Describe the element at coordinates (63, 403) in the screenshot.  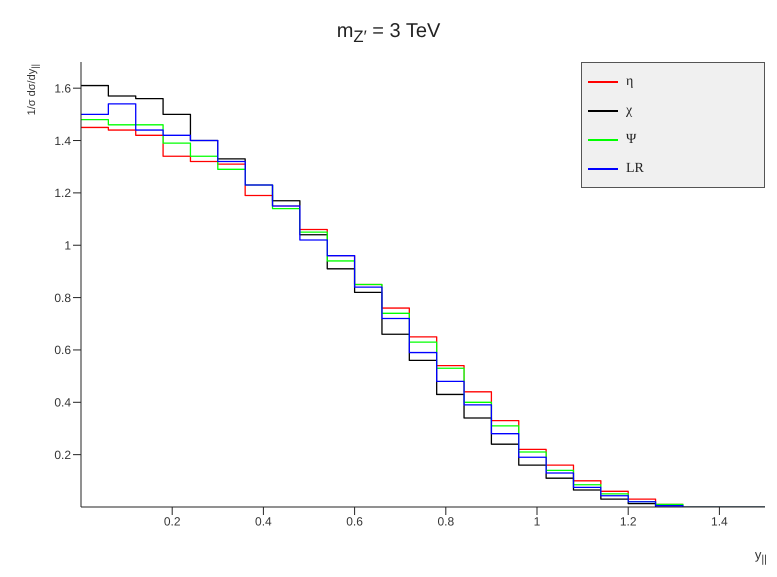
I see `y-tick-label: 0.4` at that location.